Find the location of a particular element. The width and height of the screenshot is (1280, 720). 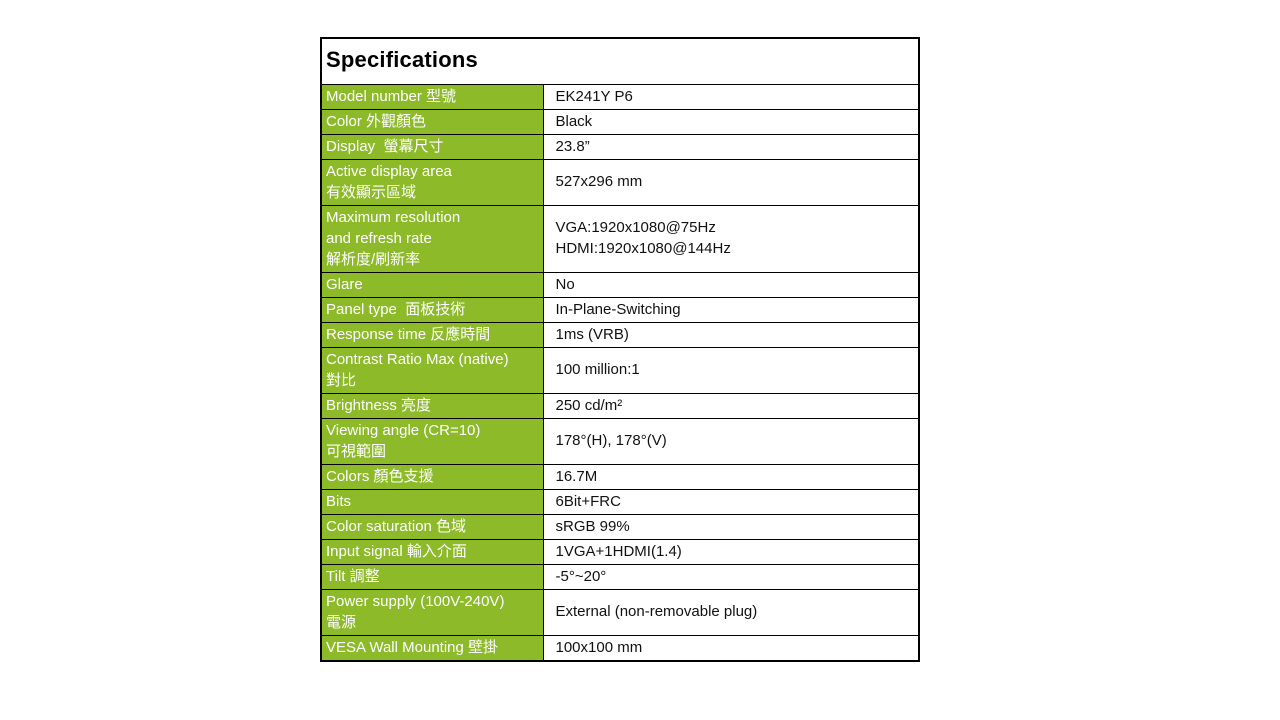

spec-value: 23.8” is located at coordinates (731, 146).